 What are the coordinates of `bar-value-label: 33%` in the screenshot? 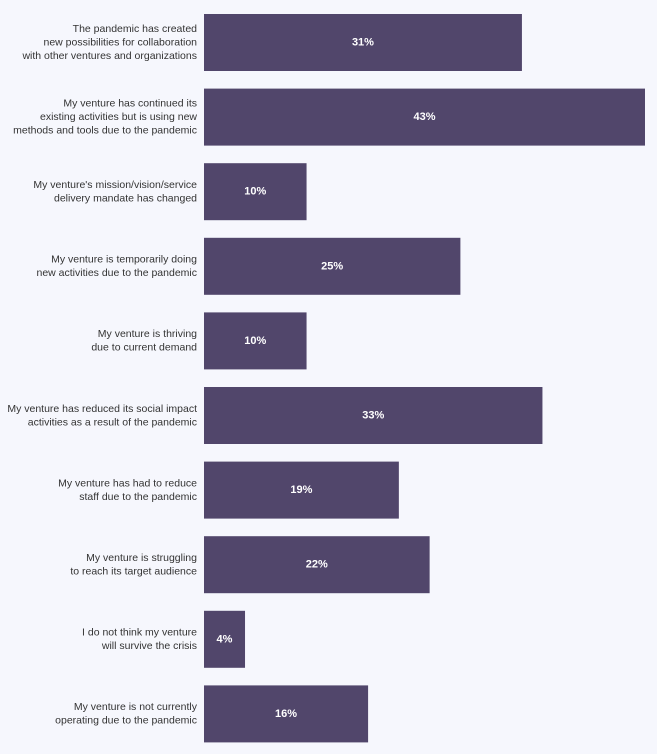 It's located at (373, 416).